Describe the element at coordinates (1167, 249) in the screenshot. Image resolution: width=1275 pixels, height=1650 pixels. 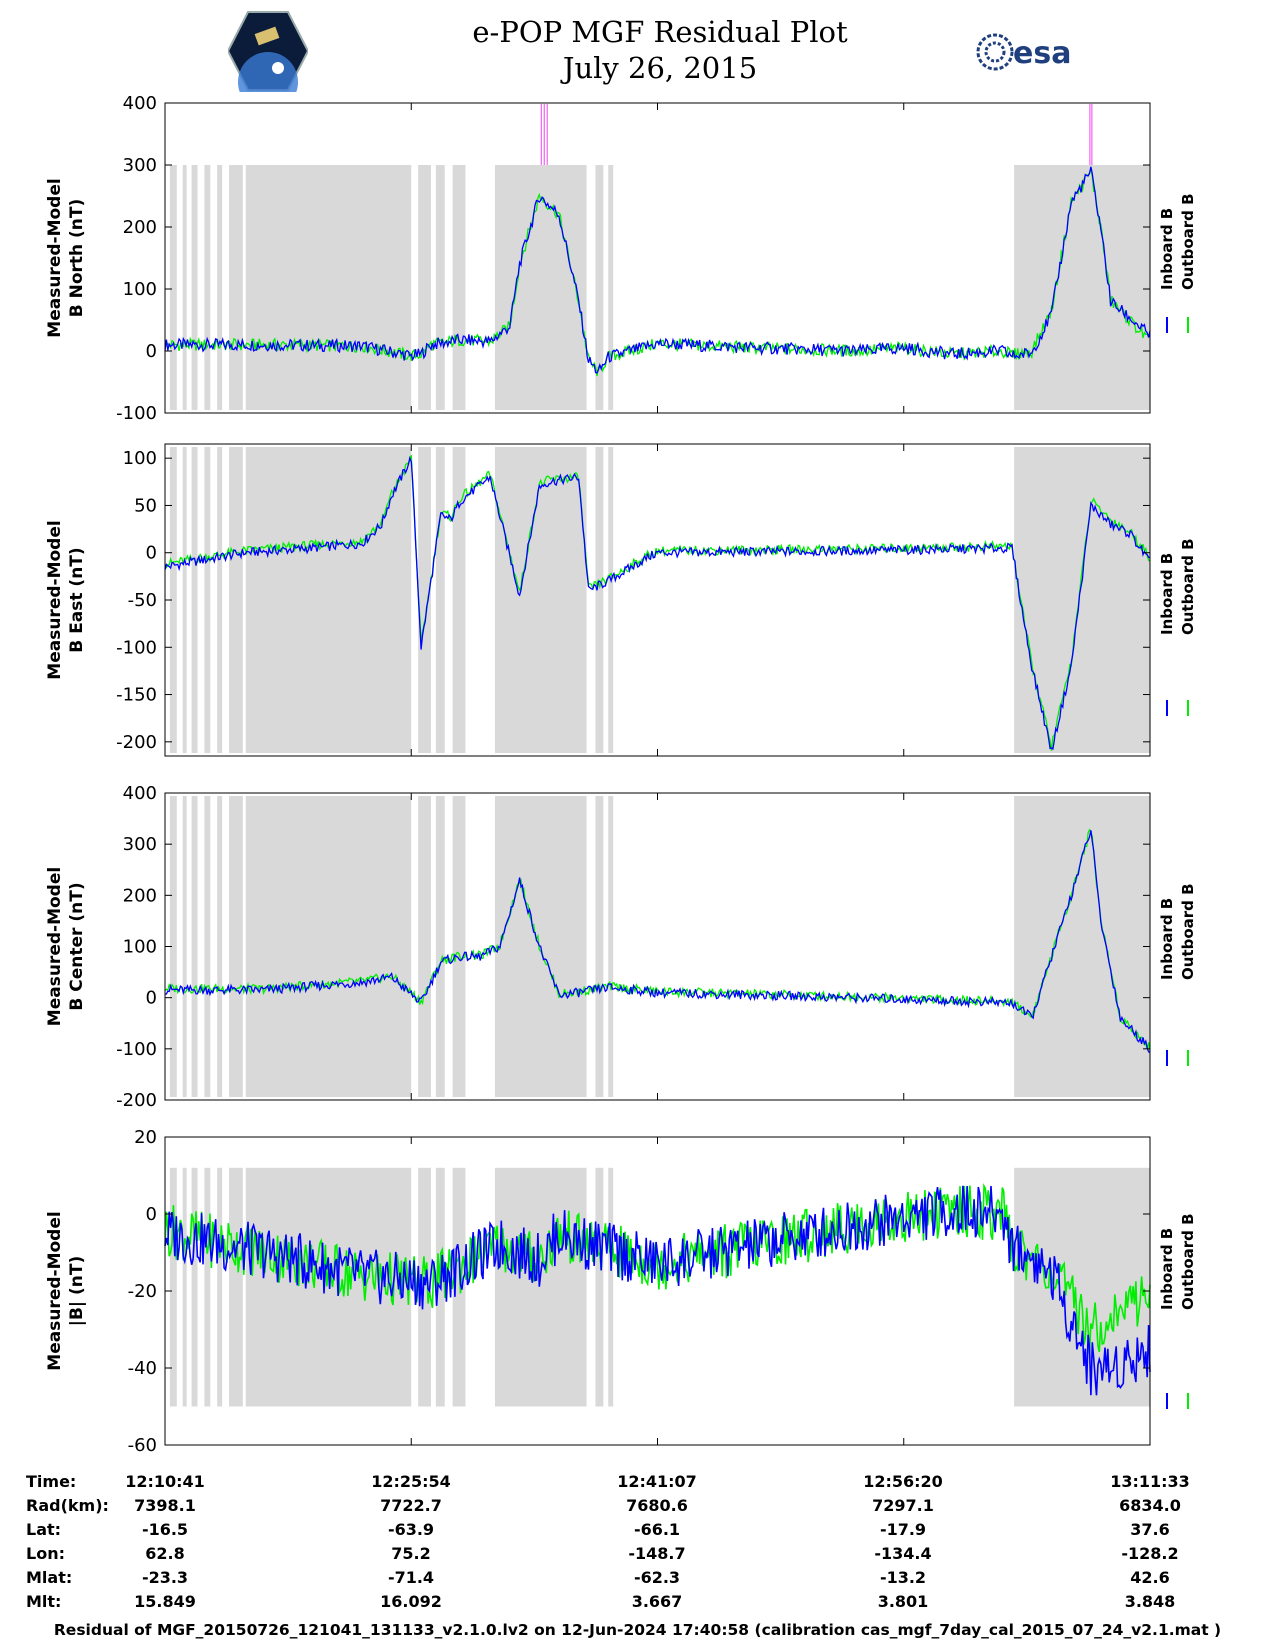
I see `legend-inboard-0: Inboard B` at that location.